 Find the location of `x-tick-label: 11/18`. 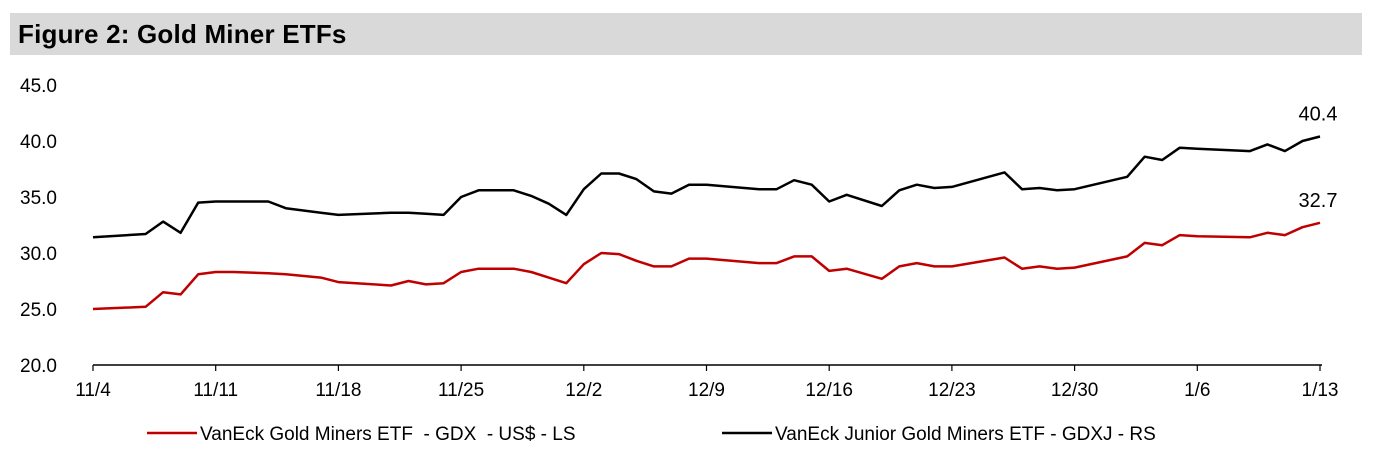

x-tick-label: 11/18 is located at coordinates (338, 390).